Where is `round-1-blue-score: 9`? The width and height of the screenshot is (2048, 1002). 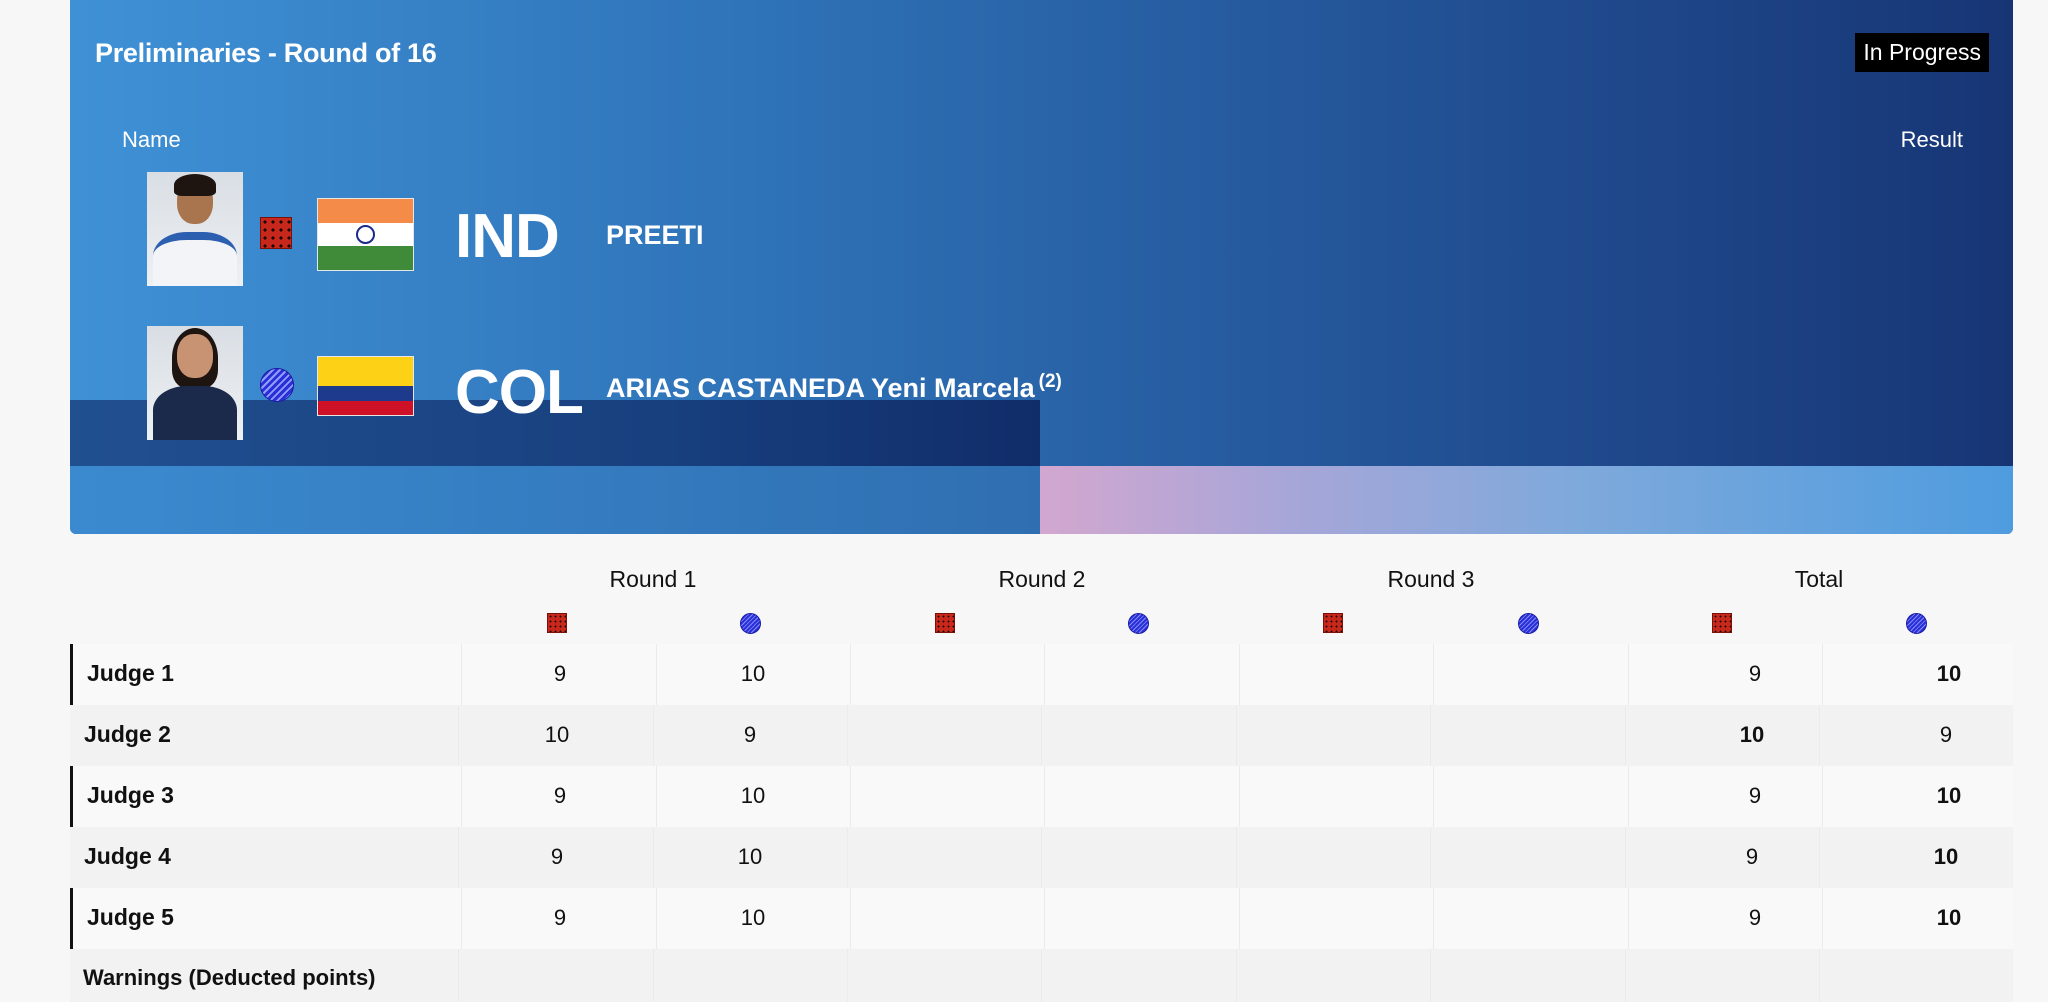 round-1-blue-score: 9 is located at coordinates (750, 734).